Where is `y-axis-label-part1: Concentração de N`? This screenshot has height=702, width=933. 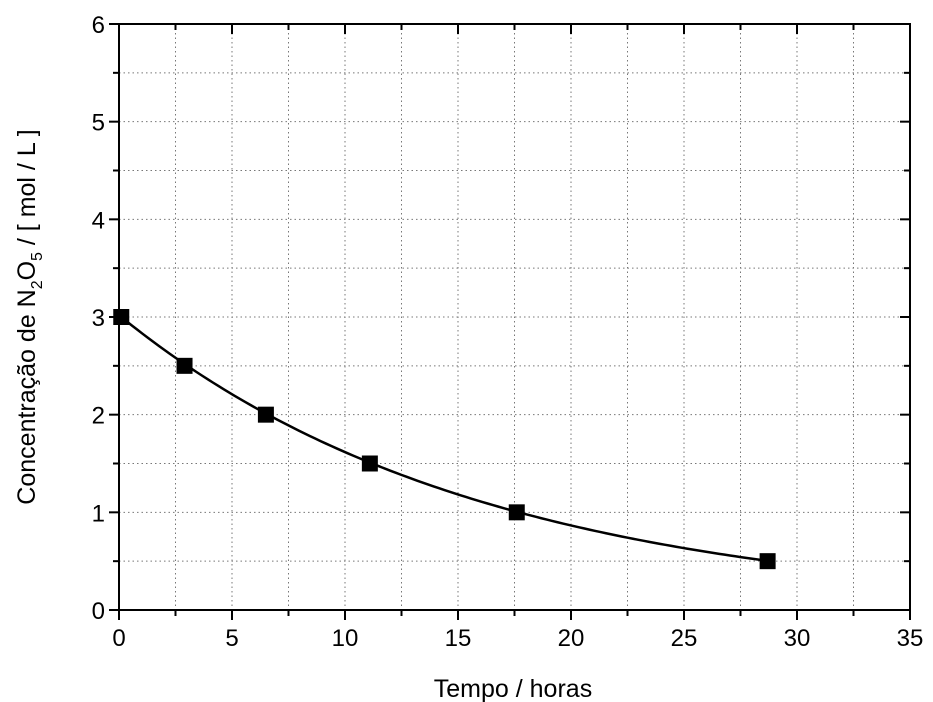 y-axis-label-part1: Concentração de N is located at coordinates (27, 396).